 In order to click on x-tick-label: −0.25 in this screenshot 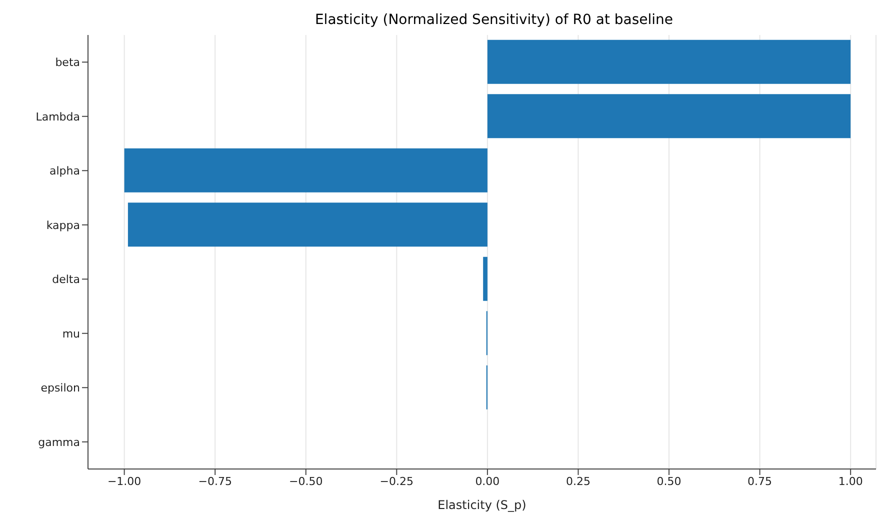, I will do `click(397, 481)`.